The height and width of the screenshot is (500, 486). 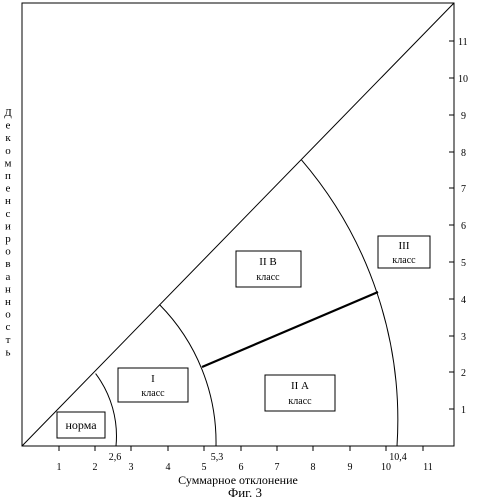 I want to click on y-axis-label: Декомпенсированность, so click(x=8, y=232).